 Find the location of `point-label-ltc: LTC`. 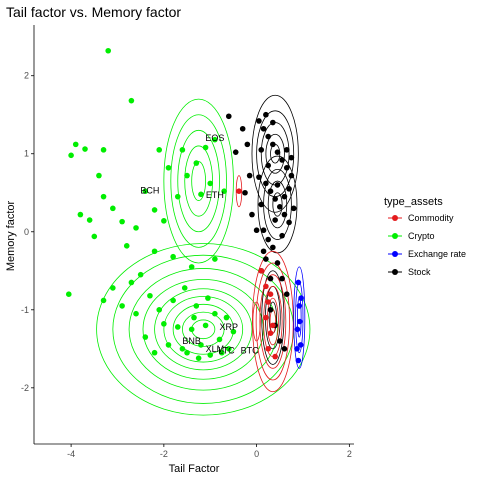

point-label-ltc: LTC is located at coordinates (226, 350).